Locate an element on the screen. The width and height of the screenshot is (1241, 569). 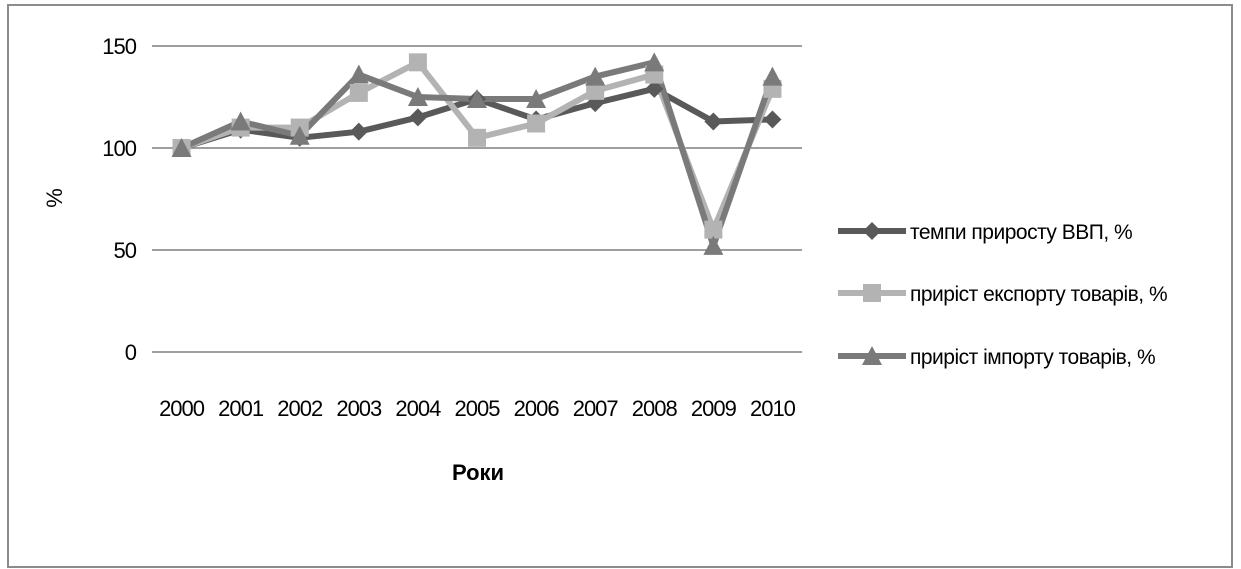
x-tick-label: 2009 is located at coordinates (714, 408).